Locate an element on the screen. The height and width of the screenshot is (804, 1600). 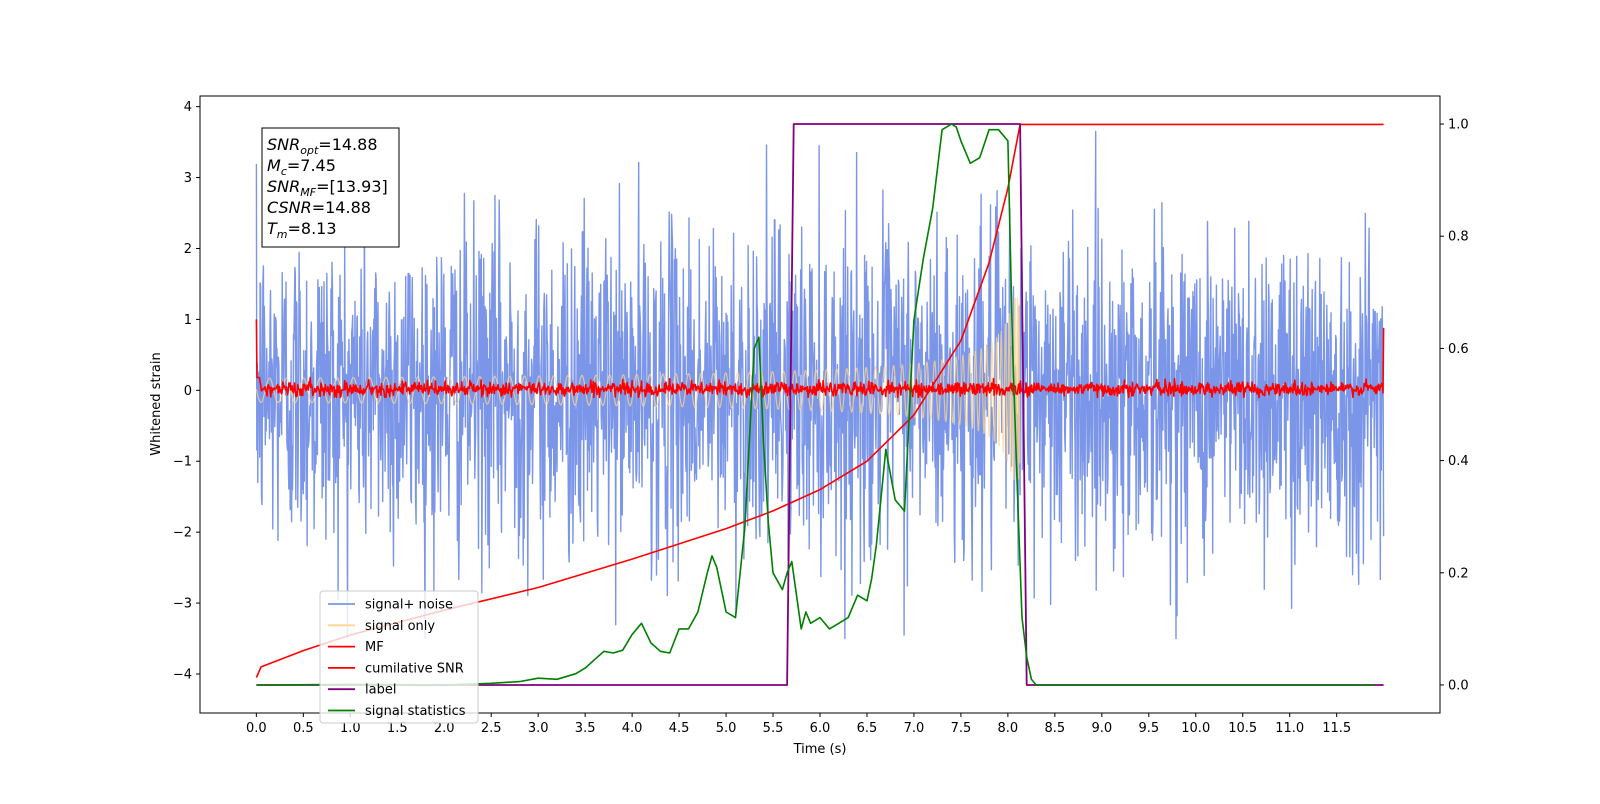
y-right-tick-label: 1.0 is located at coordinates (1458, 125).